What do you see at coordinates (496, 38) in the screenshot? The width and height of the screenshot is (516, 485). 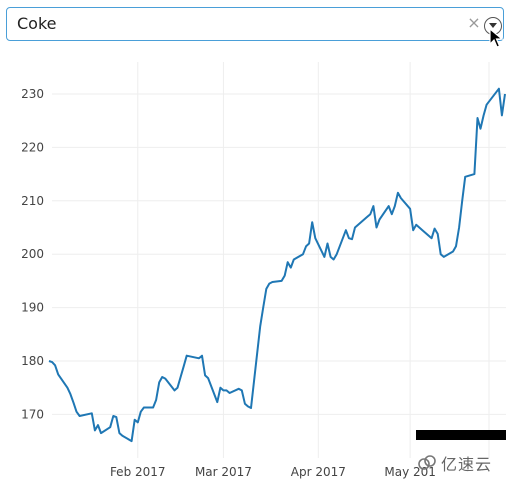 I see `mouse-cursor-icon` at bounding box center [496, 38].